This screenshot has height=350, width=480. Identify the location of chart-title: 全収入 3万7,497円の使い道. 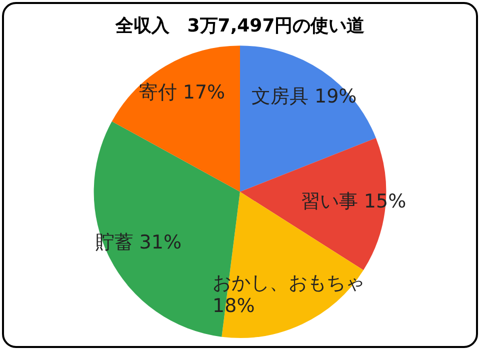
(239, 25).